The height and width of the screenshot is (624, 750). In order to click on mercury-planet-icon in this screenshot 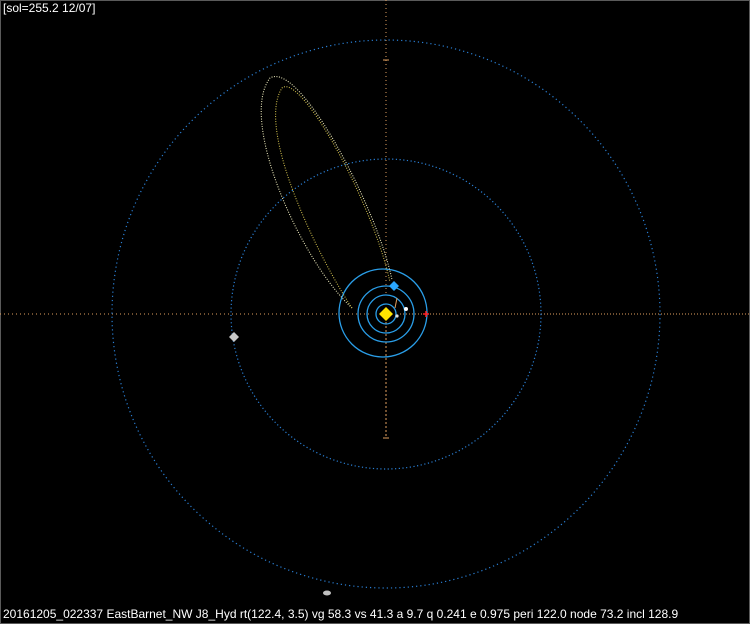, I will do `click(397, 316)`.